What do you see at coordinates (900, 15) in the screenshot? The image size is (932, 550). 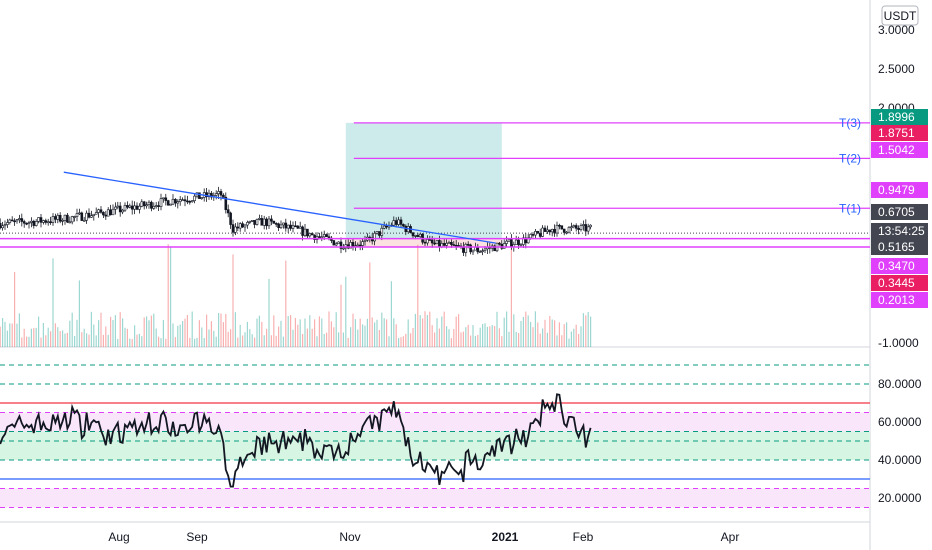 I see `currency-badge` at bounding box center [900, 15].